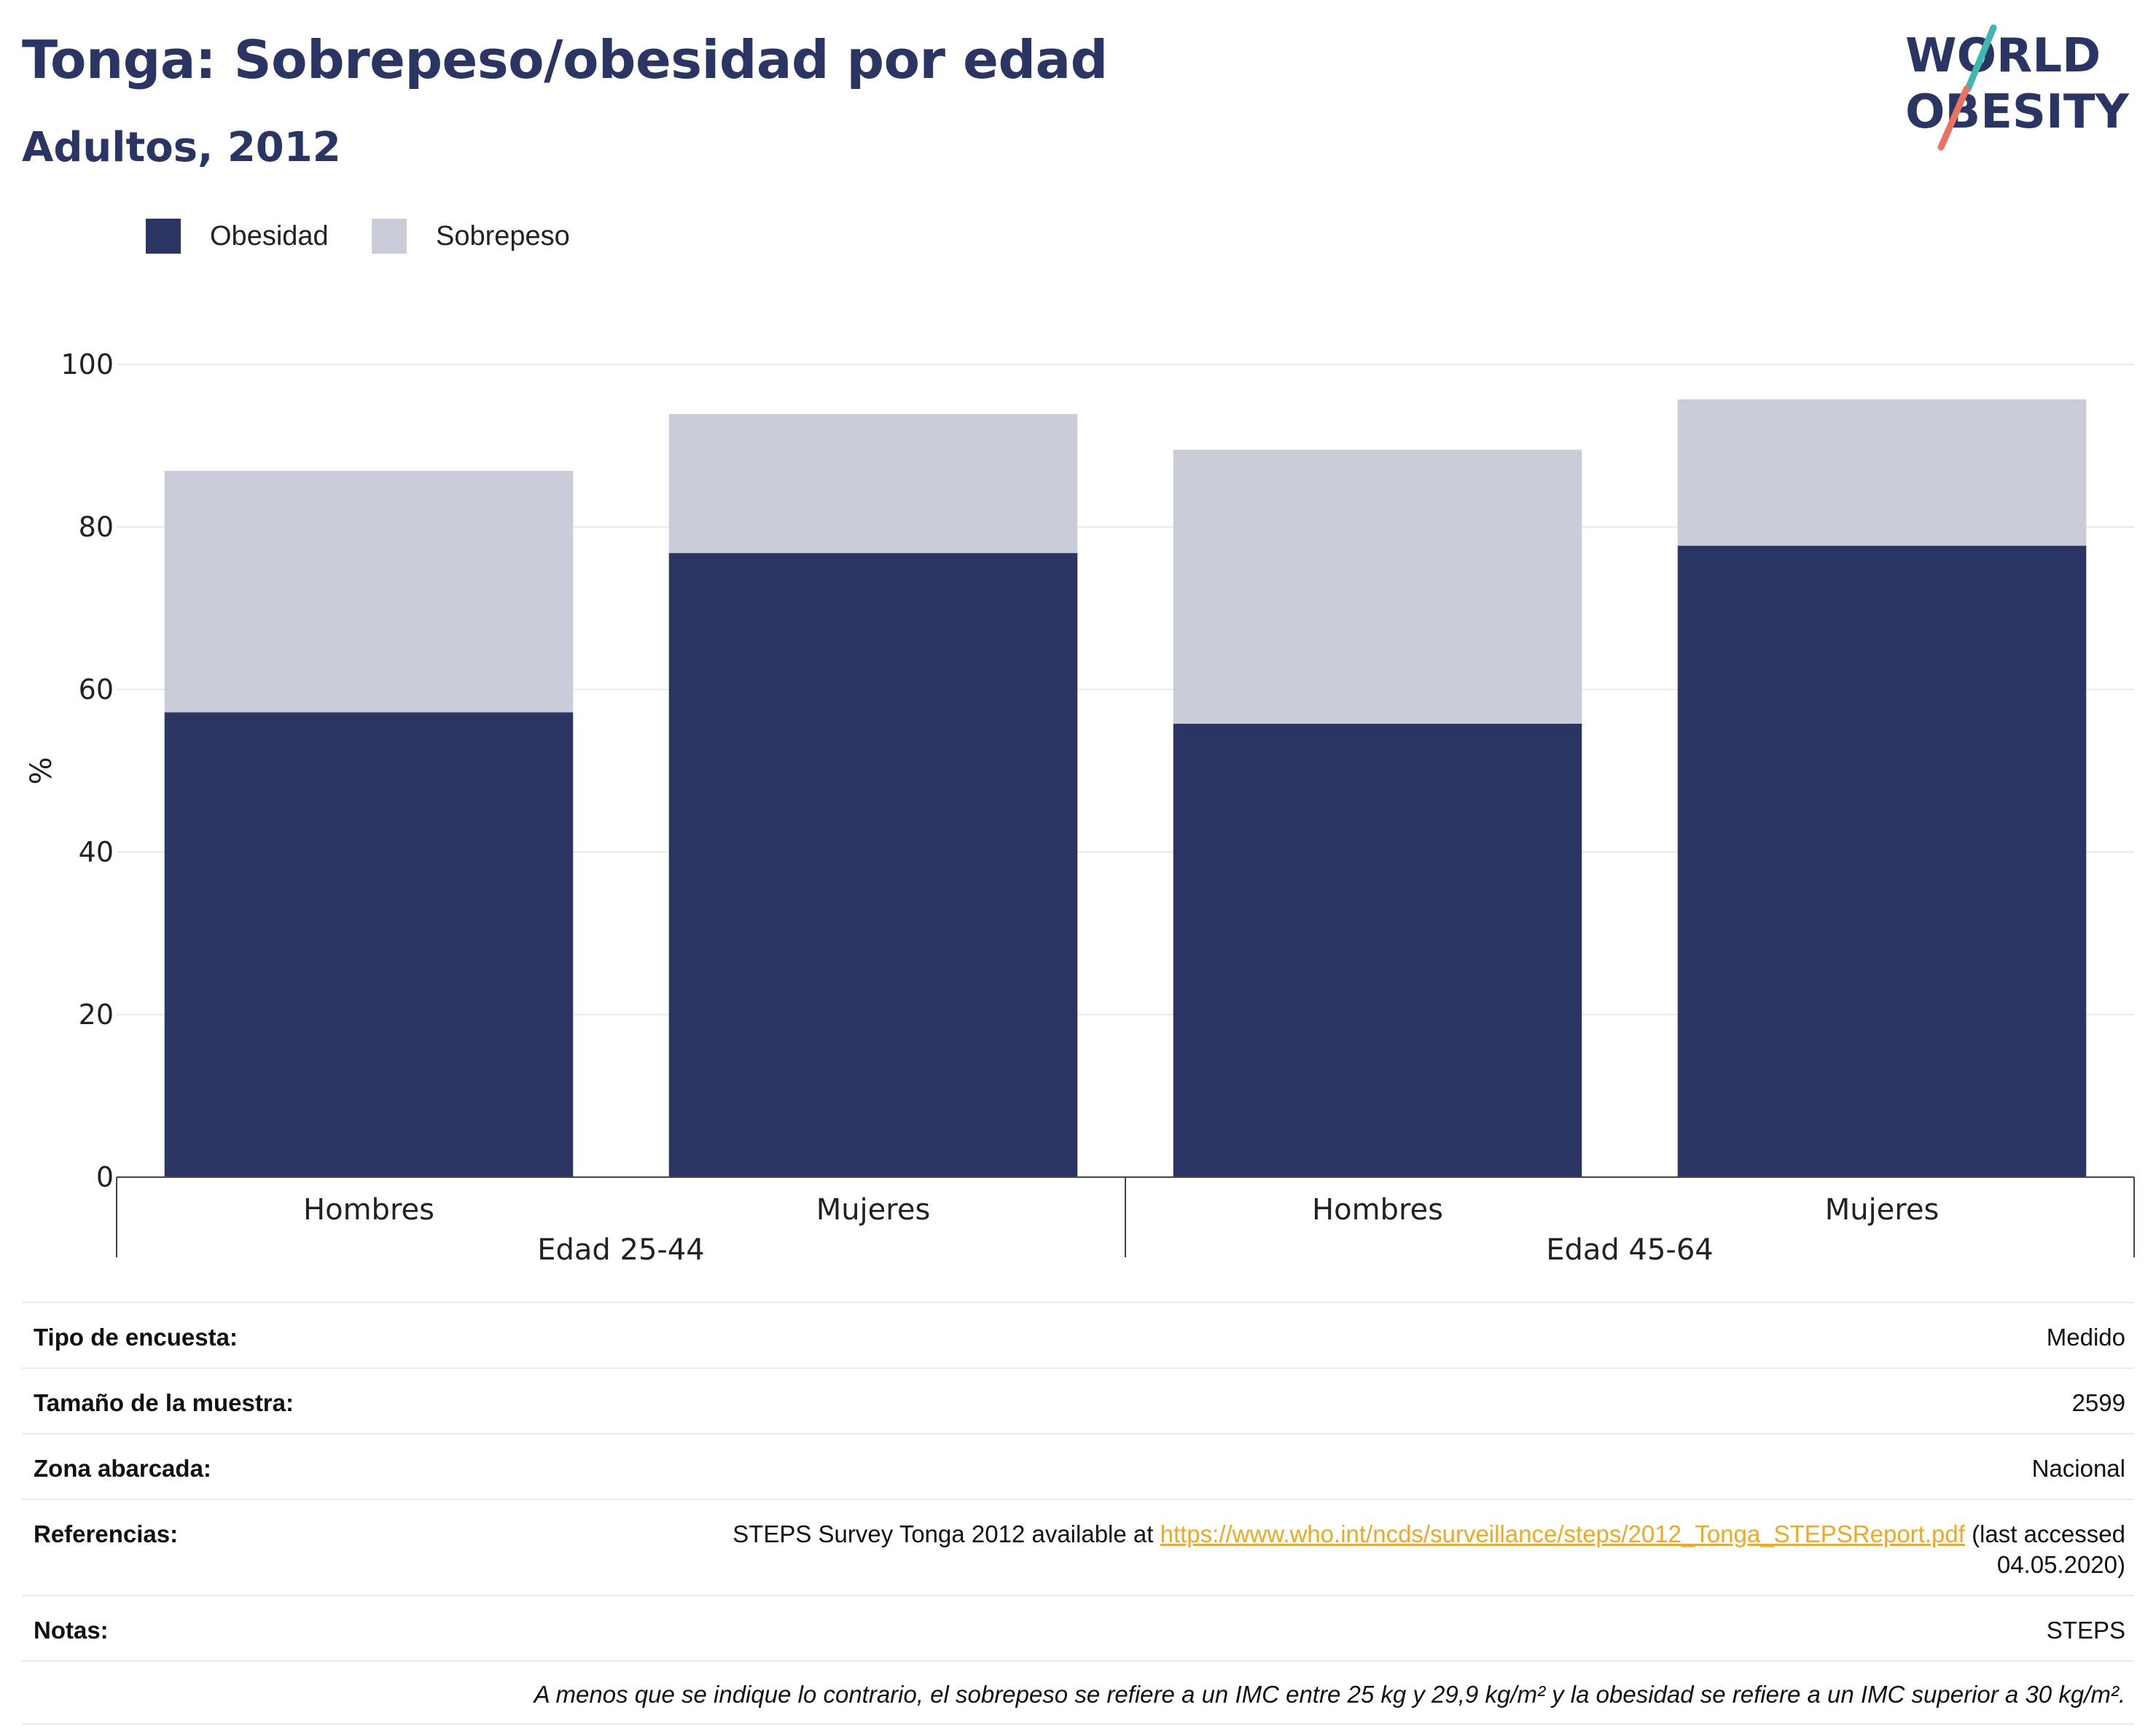 The image size is (2156, 1734). I want to click on y-tick-label: 60, so click(97, 689).